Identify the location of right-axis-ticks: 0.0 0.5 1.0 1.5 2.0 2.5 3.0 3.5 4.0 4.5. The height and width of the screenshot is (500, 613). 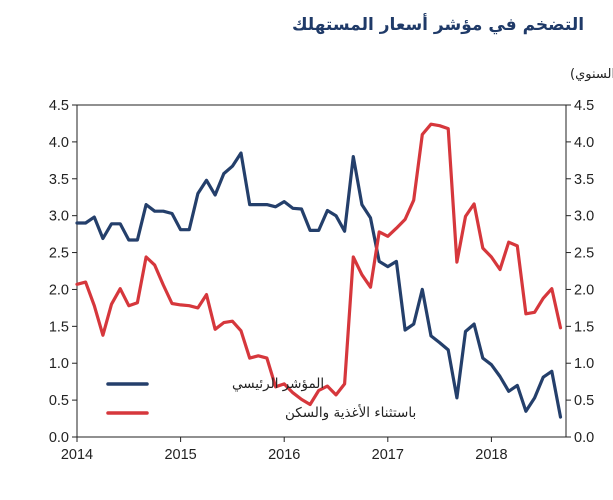
(580, 272).